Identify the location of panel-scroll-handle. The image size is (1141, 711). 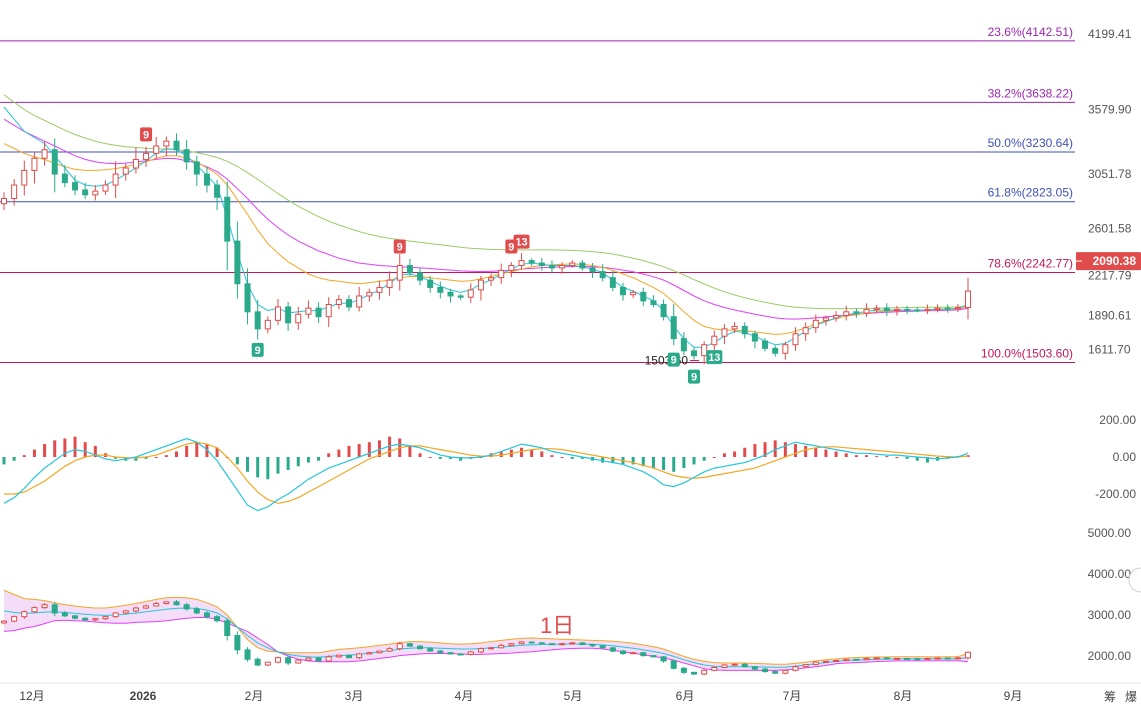
(1134, 580).